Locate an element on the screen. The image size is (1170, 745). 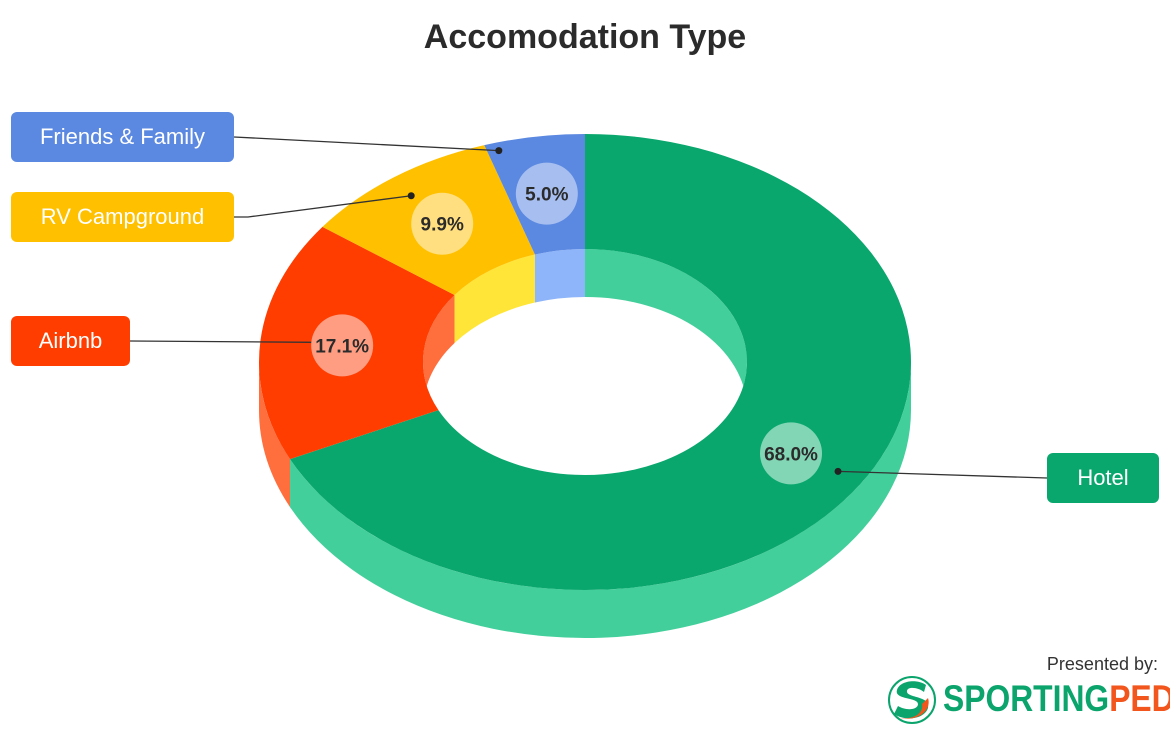
value-label-airbnb: 17.1% is located at coordinates (342, 346).